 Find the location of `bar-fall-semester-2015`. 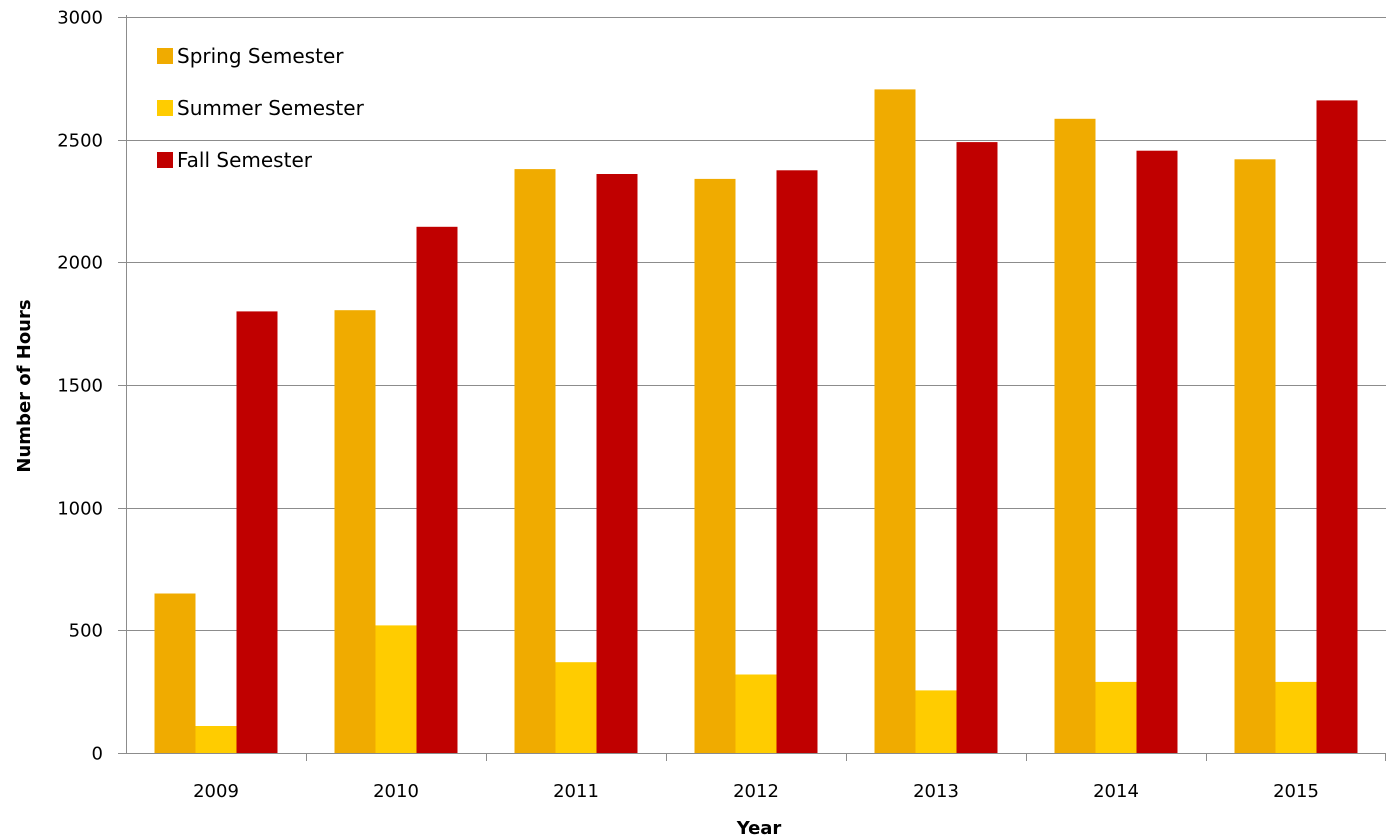

bar-fall-semester-2015 is located at coordinates (1337, 426).